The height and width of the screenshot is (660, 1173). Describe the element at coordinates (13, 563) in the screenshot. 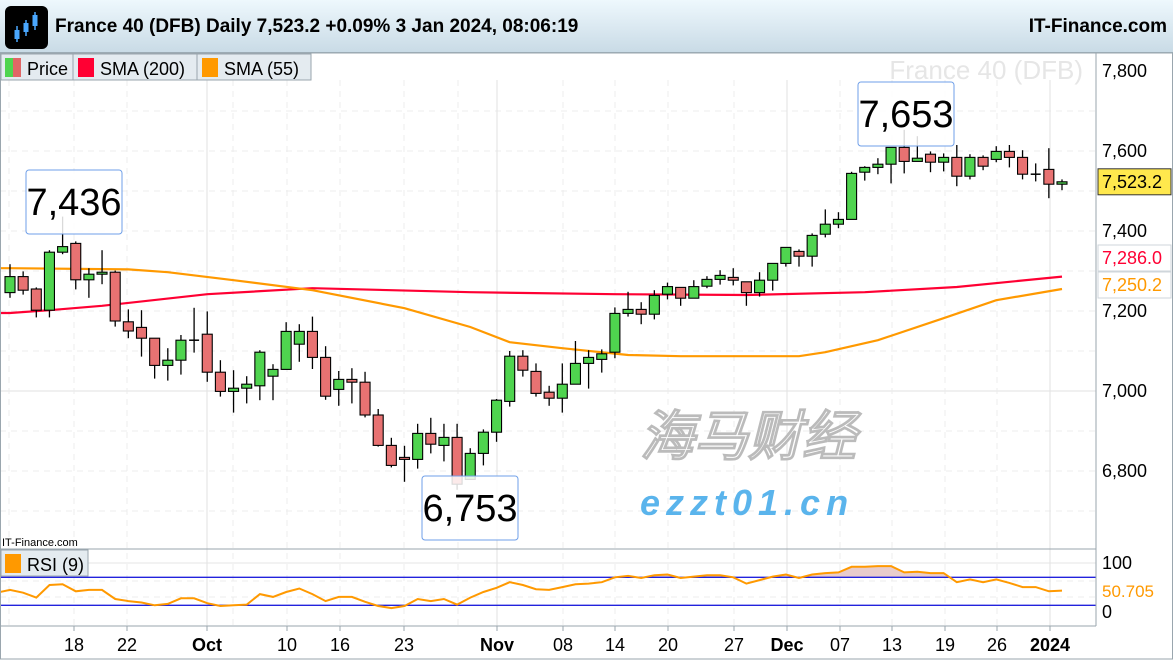

I see `rsi-legend-swatch` at that location.